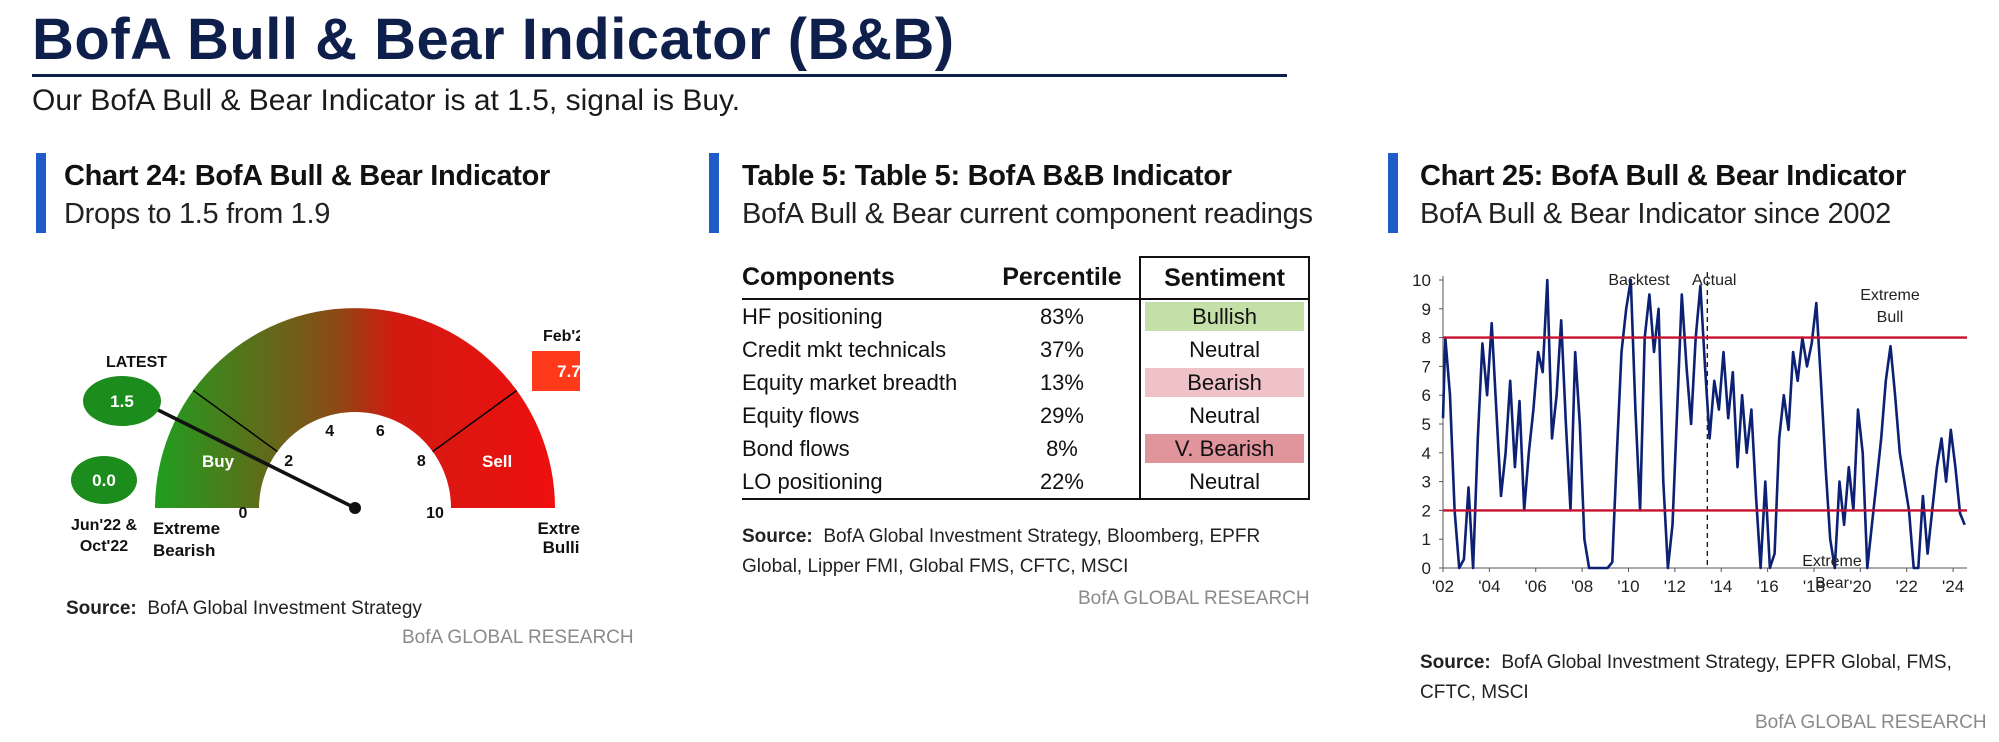 The image size is (1999, 742). Describe the element at coordinates (1721, 586) in the screenshot. I see `x-tick-label: '14` at that location.